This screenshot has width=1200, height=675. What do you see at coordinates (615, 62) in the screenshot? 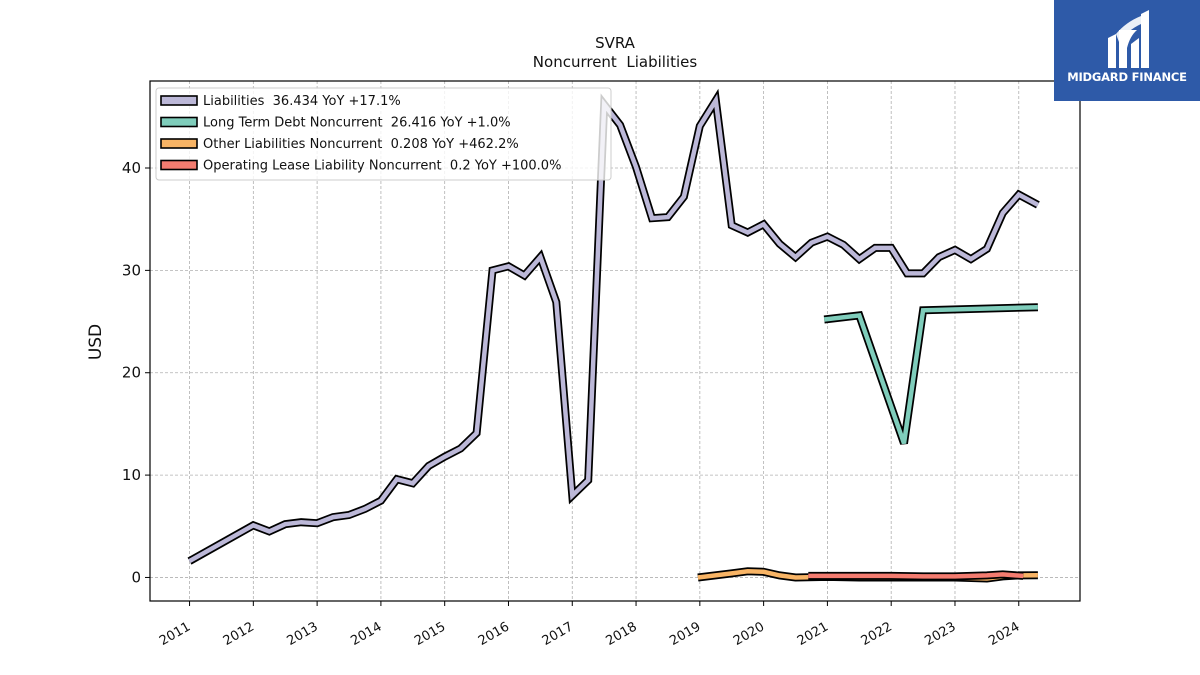
I see `chart-subtitle: Noncurrent Liabilities` at bounding box center [615, 62].